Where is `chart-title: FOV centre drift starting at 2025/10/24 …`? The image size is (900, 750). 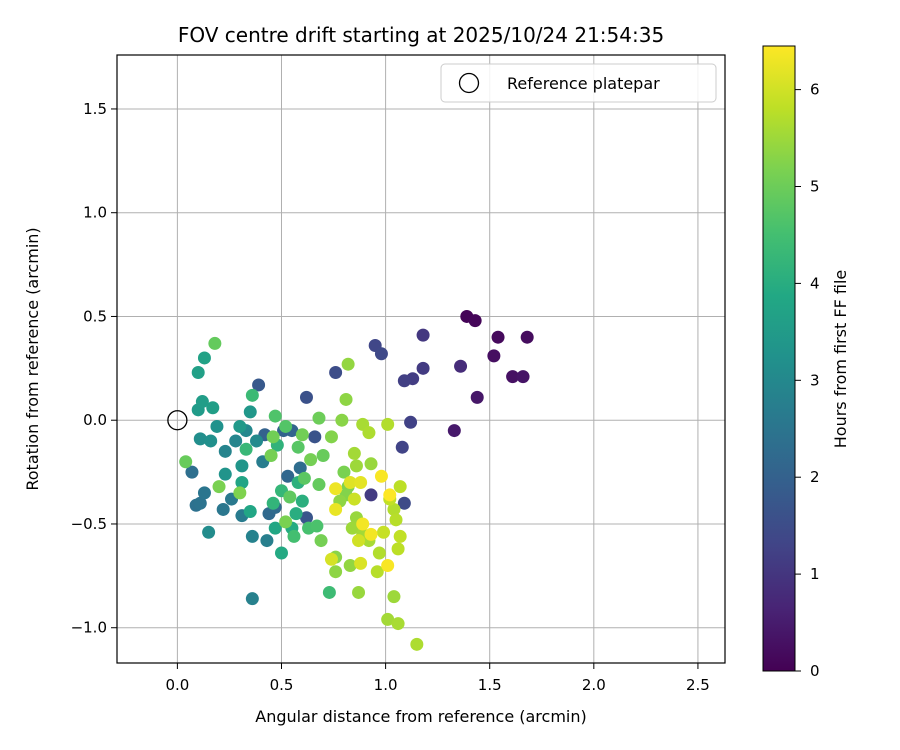
chart-title: FOV centre drift starting at 2025/10/24 … is located at coordinates (421, 35).